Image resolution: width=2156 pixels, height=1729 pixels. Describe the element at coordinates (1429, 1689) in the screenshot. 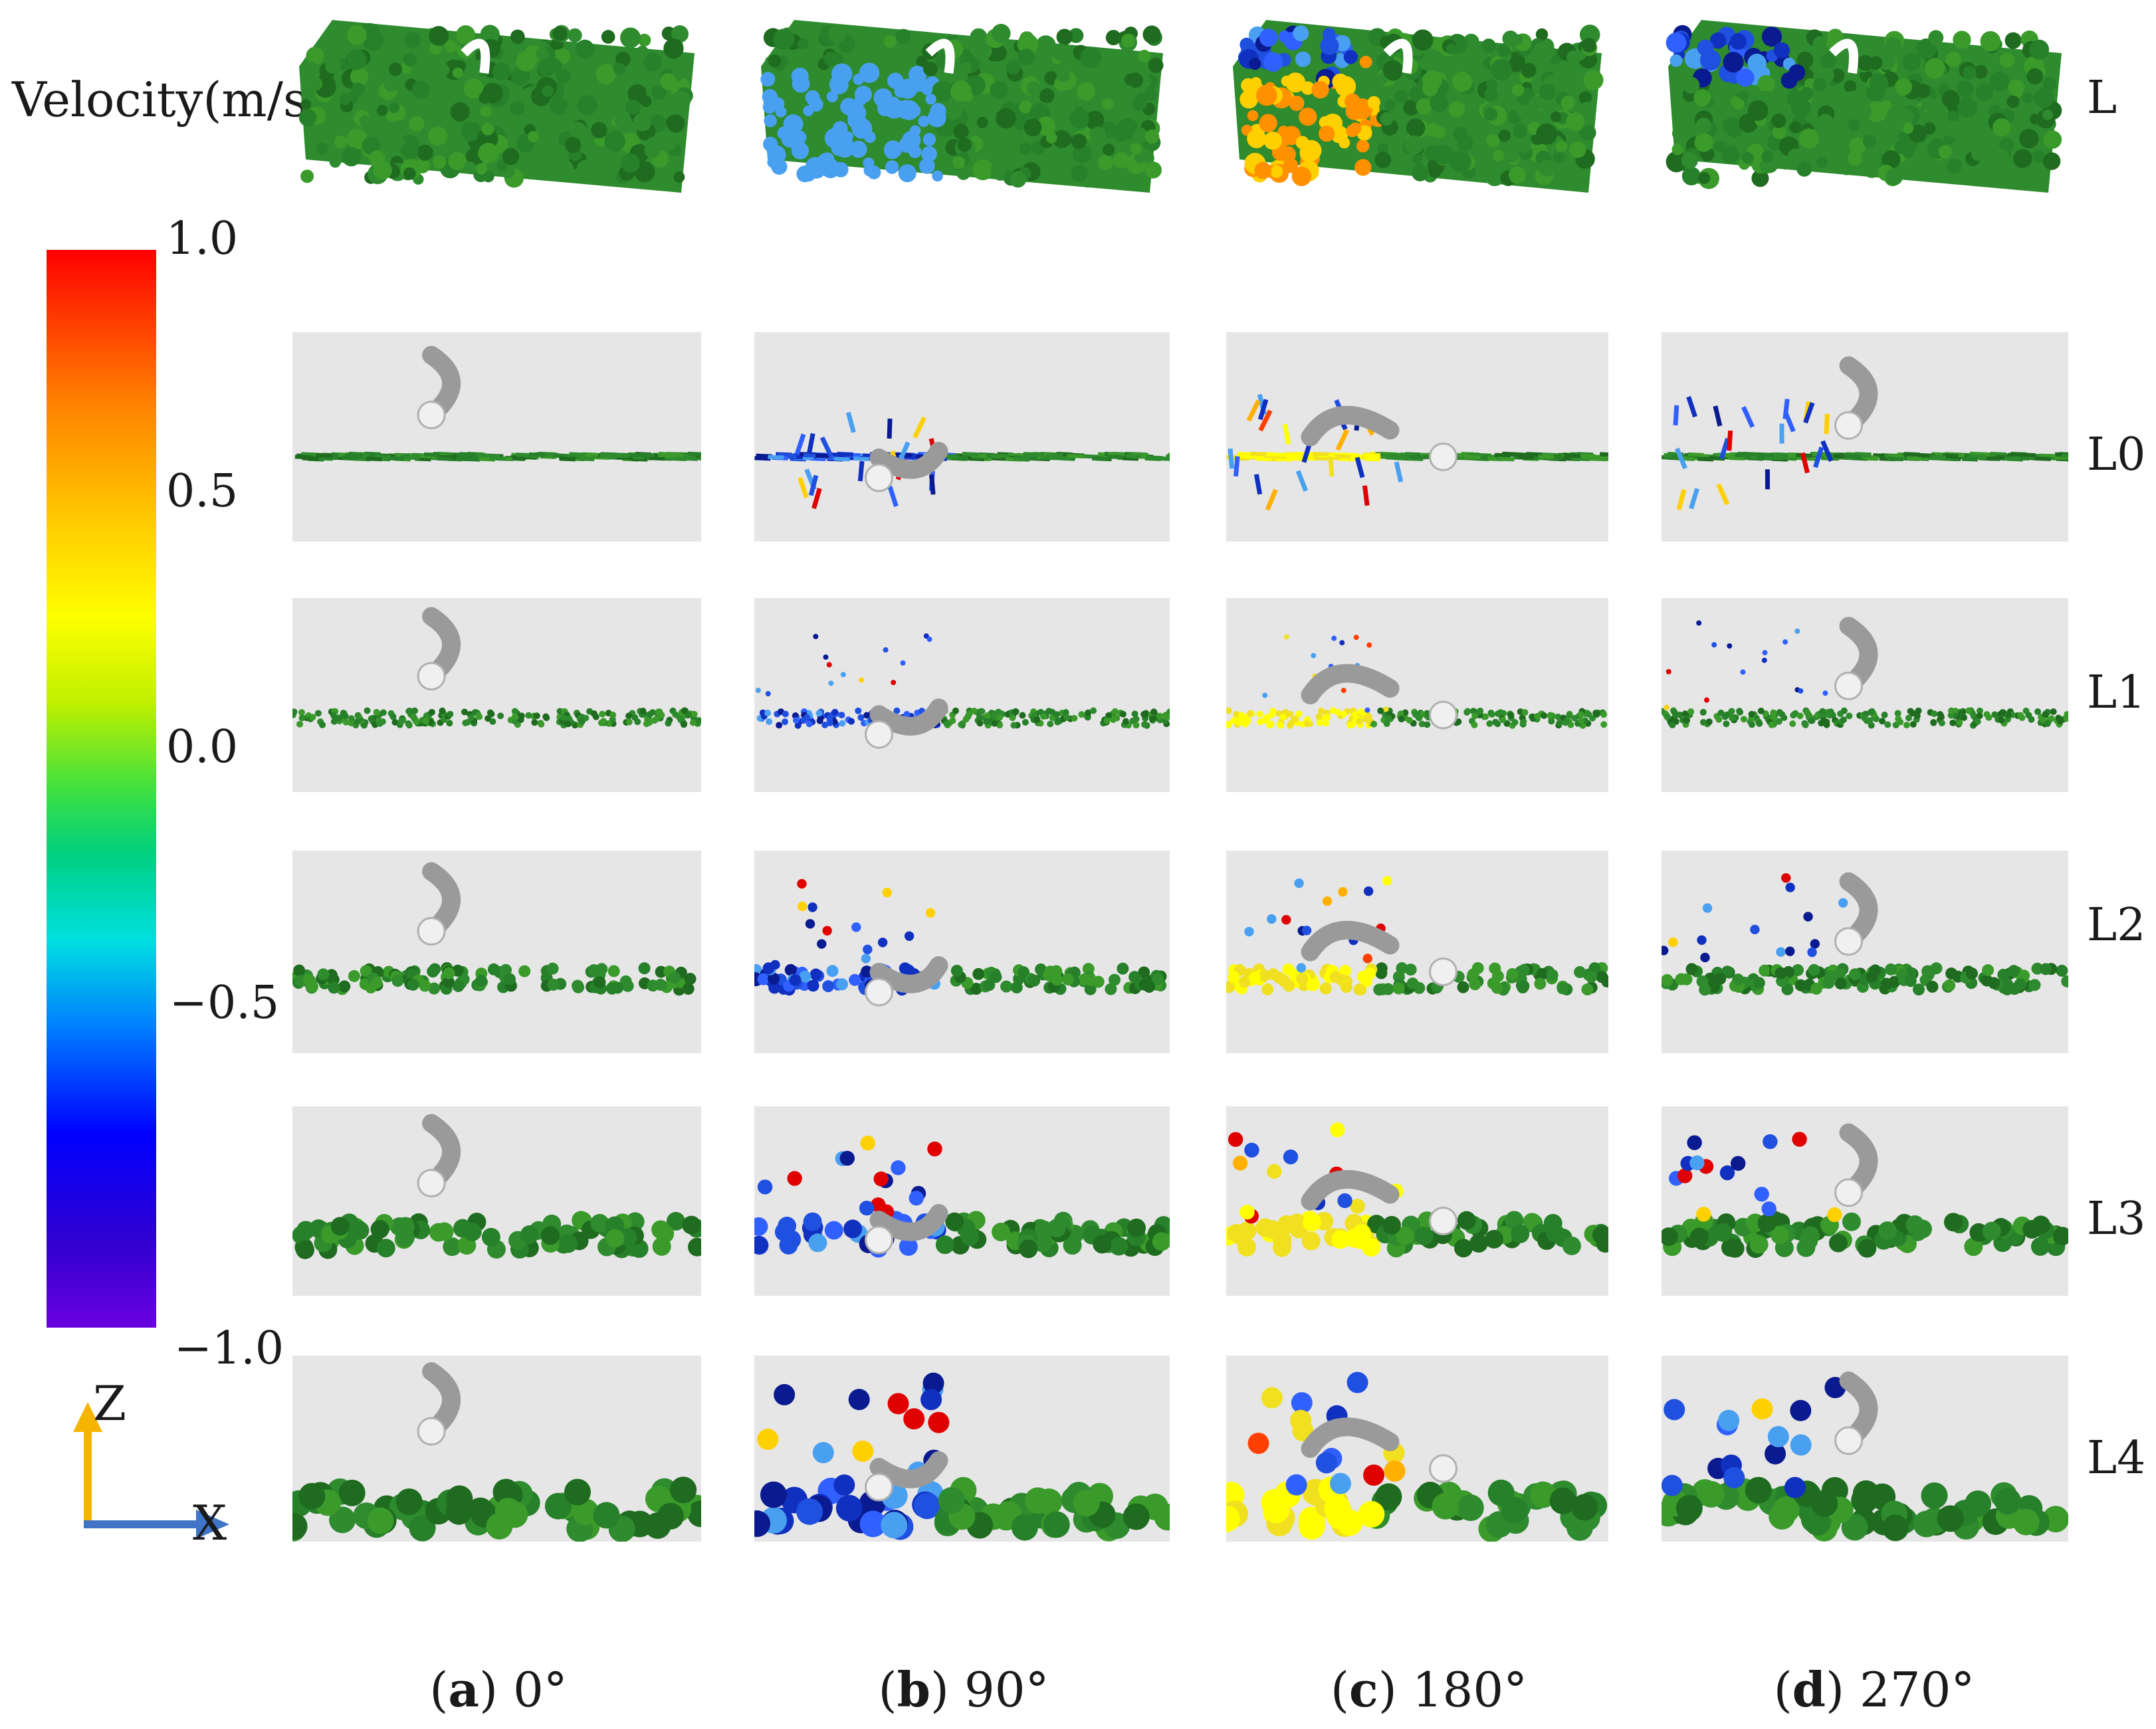

I see `column-label-c: (c) 180°` at that location.